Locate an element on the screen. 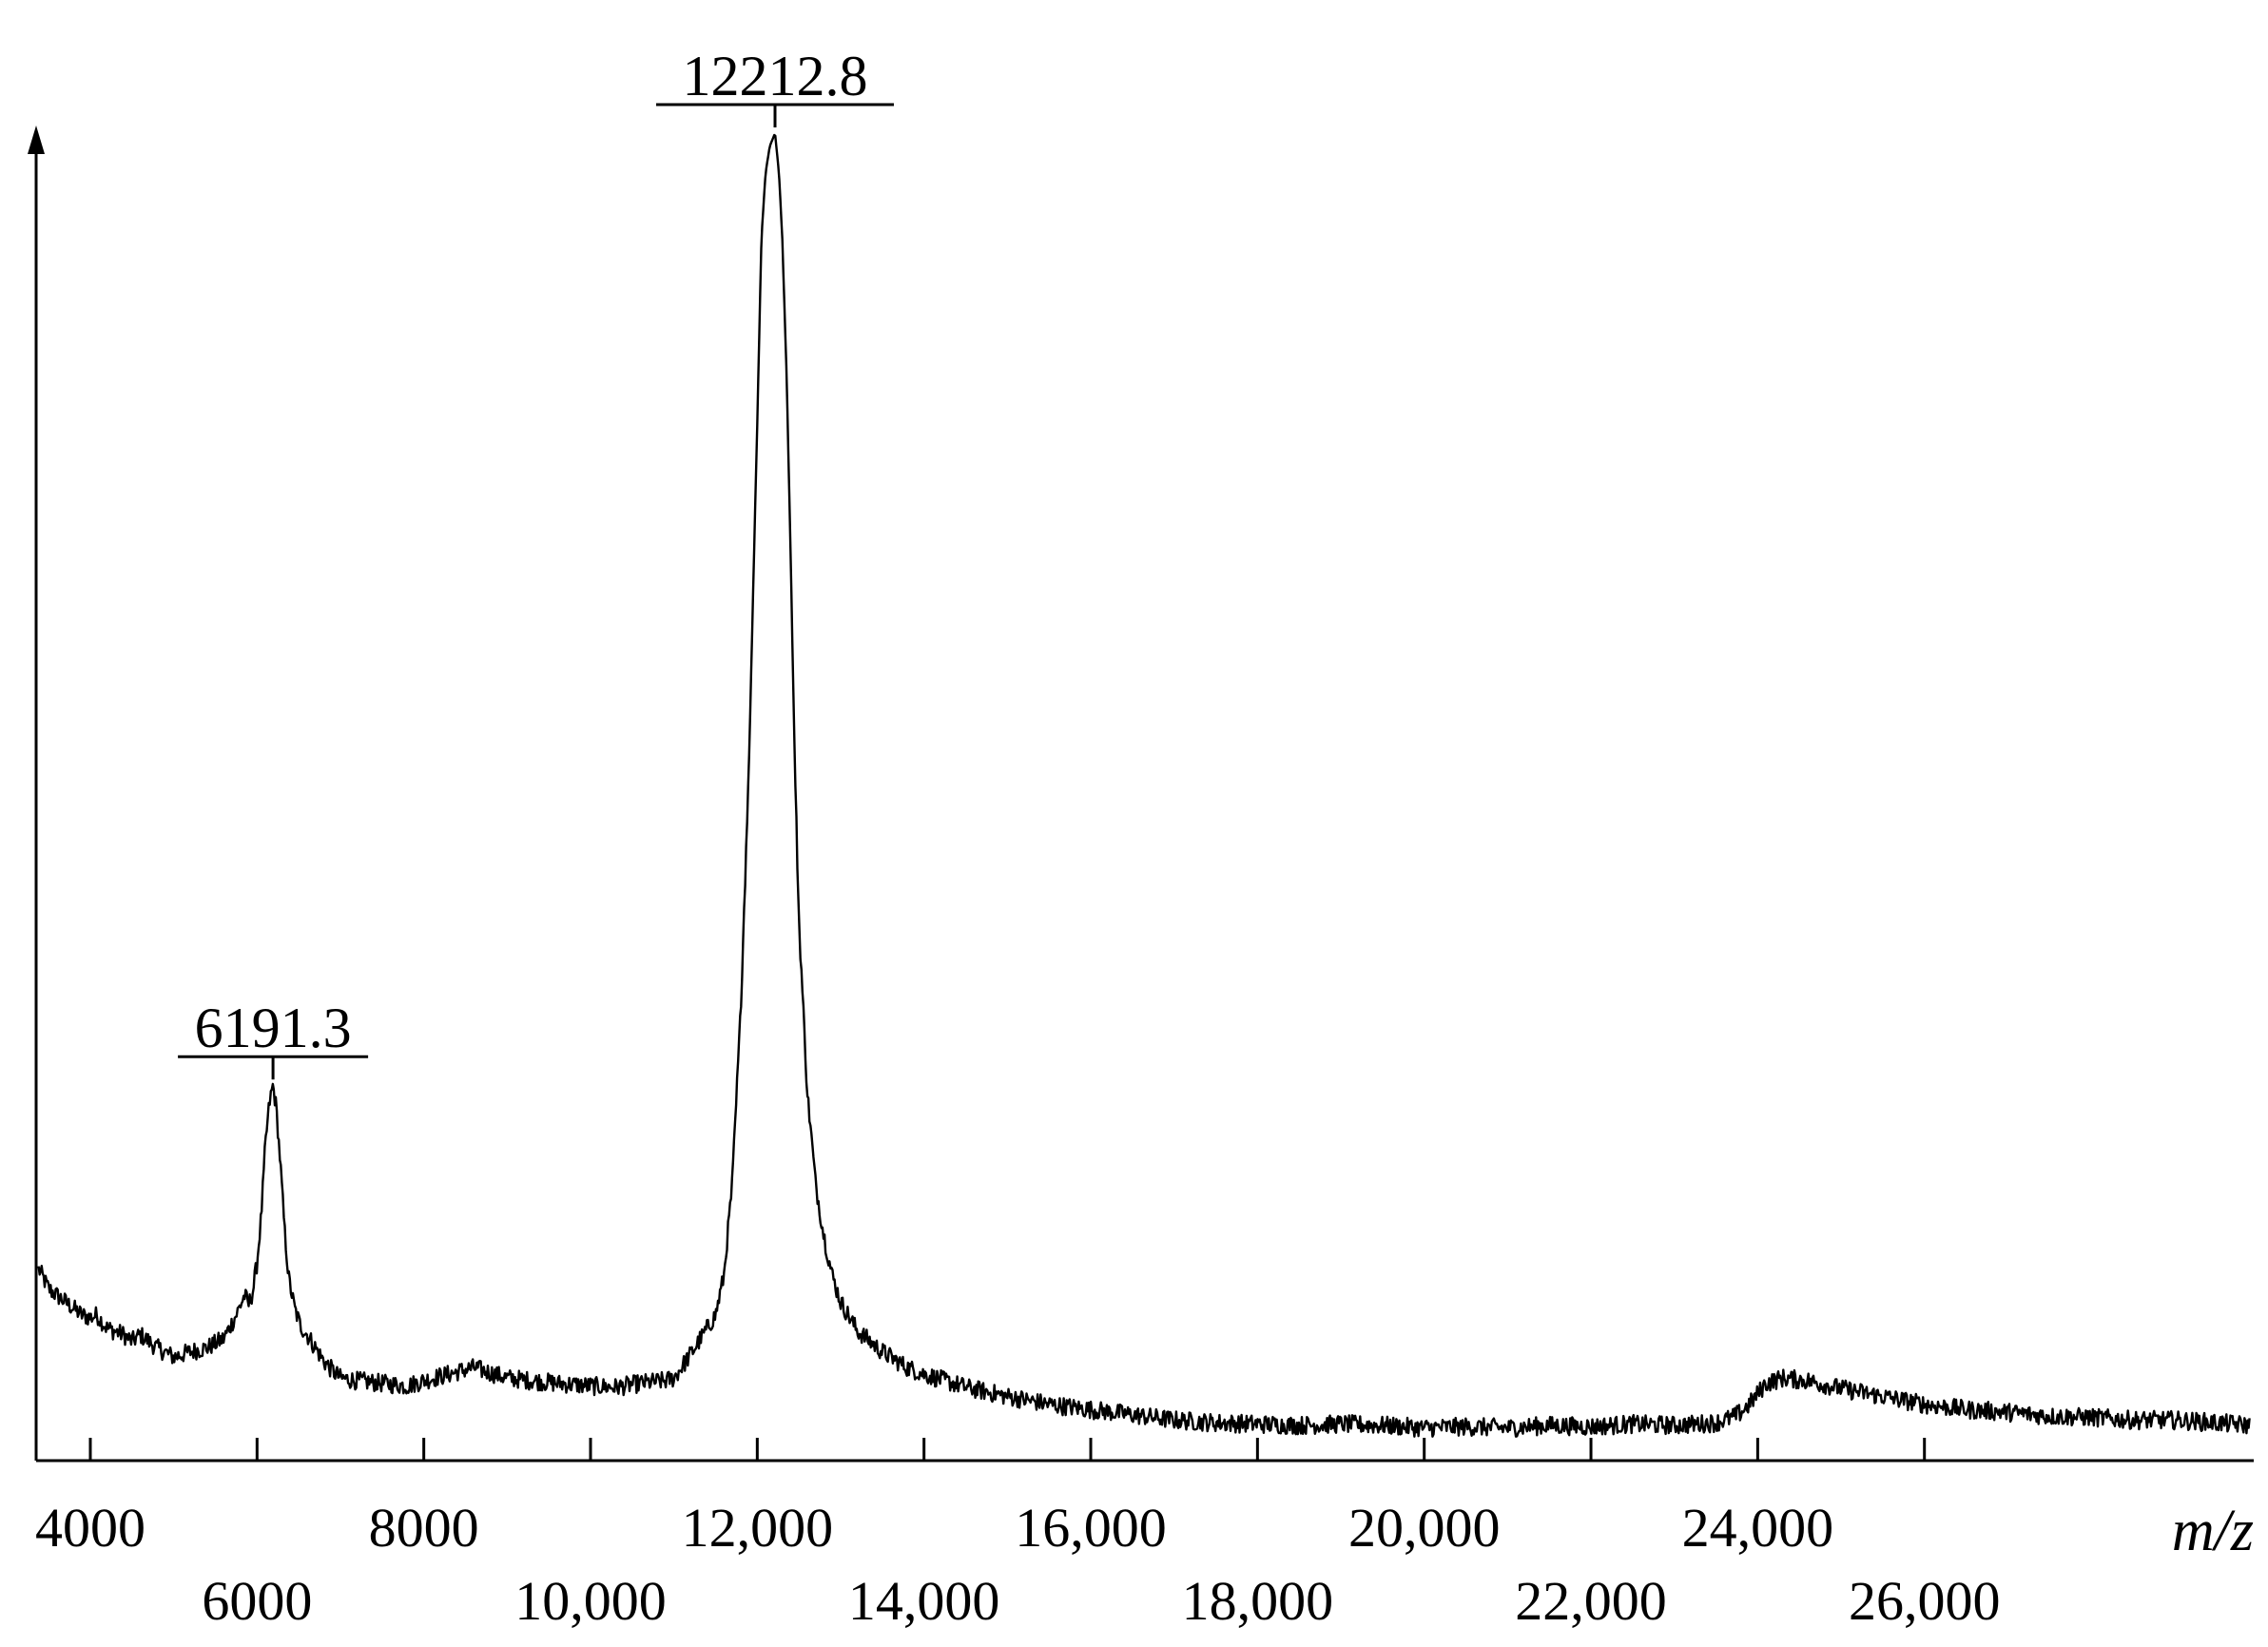 Image resolution: width=2268 pixels, height=1647 pixels. x-tick-label: 4000 is located at coordinates (90, 1528).